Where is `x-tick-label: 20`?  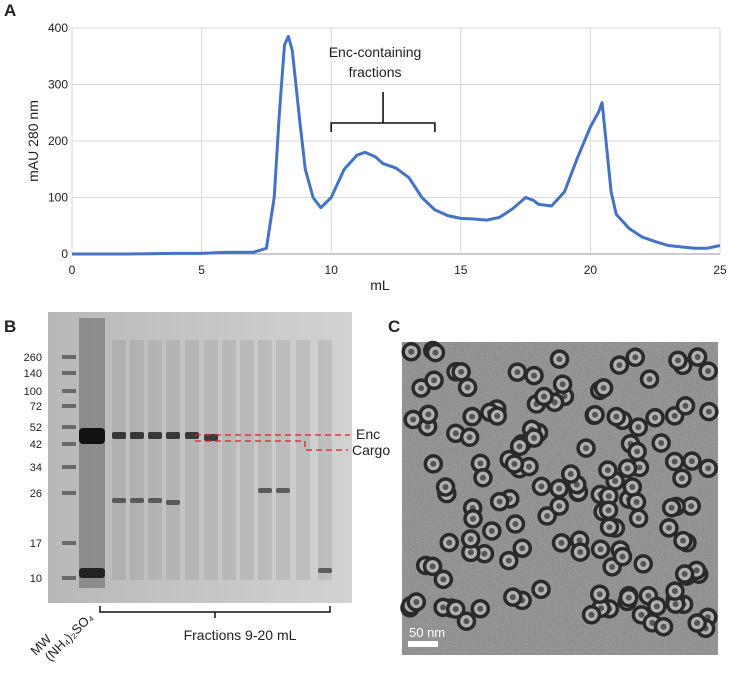 x-tick-label: 20 is located at coordinates (591, 270).